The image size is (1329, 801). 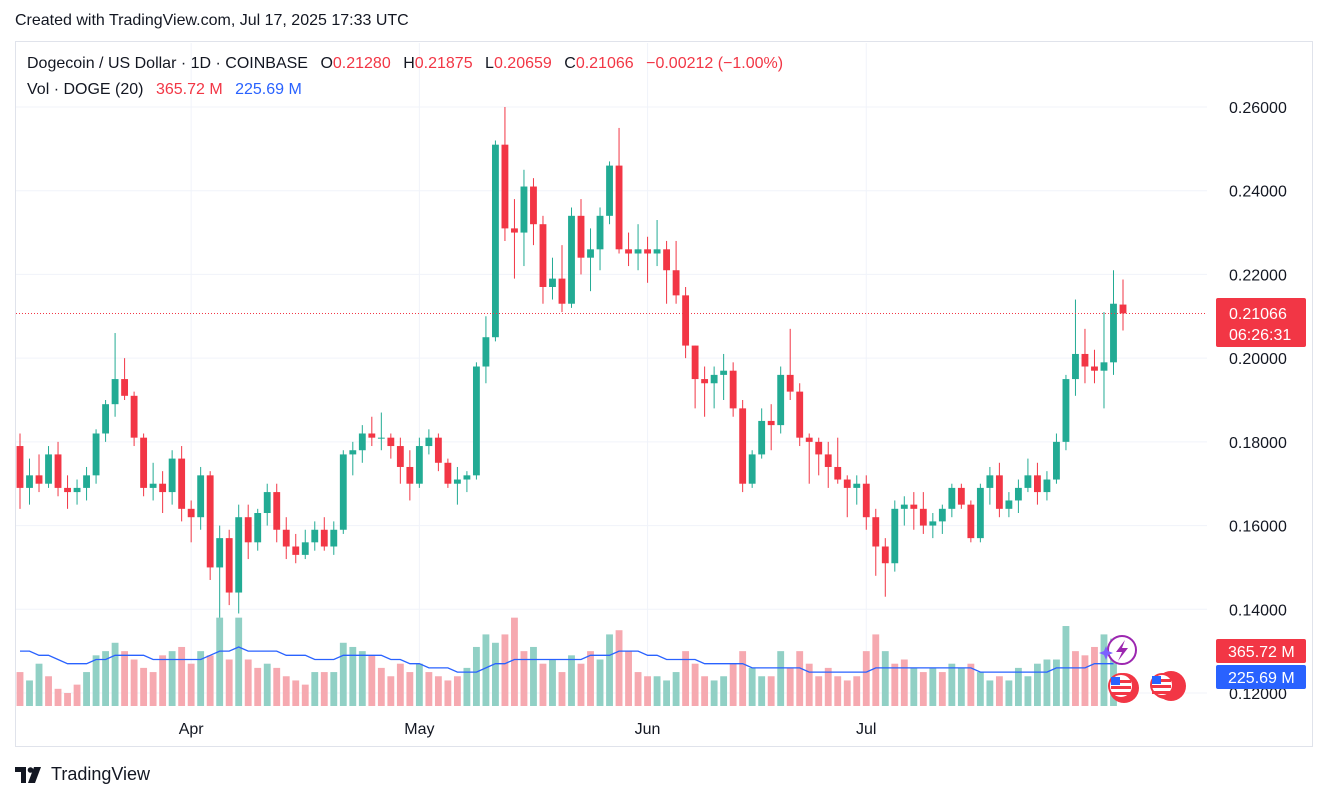 I want to click on volume-ma-badge-value: 225.69 M, so click(x=1261, y=678).